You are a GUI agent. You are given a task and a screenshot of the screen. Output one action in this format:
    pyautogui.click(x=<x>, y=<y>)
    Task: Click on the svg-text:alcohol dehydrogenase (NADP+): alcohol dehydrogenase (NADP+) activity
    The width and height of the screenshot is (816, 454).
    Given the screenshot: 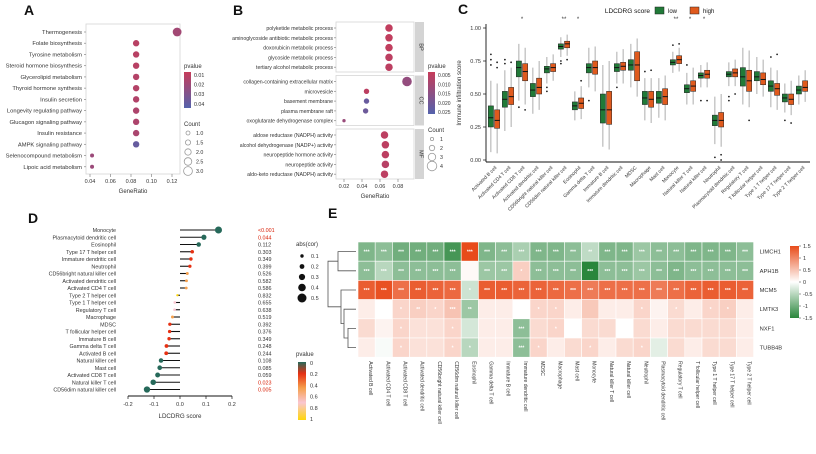 What is the action you would take?
    pyautogui.click(x=287, y=146)
    